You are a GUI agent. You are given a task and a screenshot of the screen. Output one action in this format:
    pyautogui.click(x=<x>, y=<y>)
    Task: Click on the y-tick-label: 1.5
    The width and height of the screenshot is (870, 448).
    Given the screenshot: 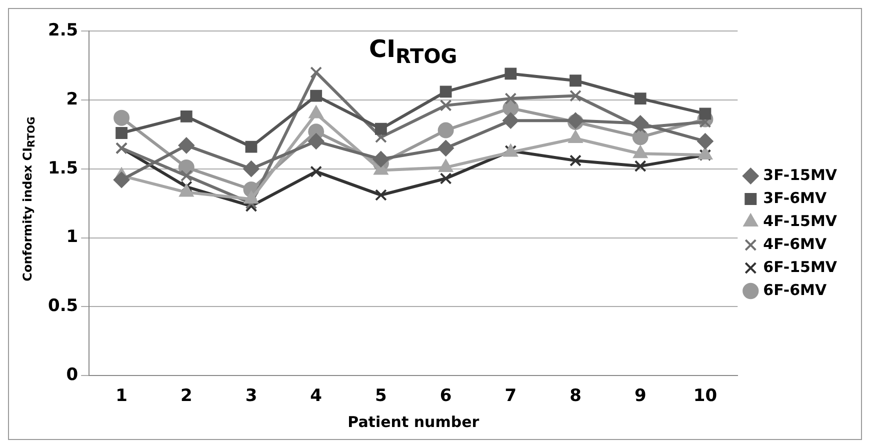 What is the action you would take?
    pyautogui.click(x=63, y=168)
    